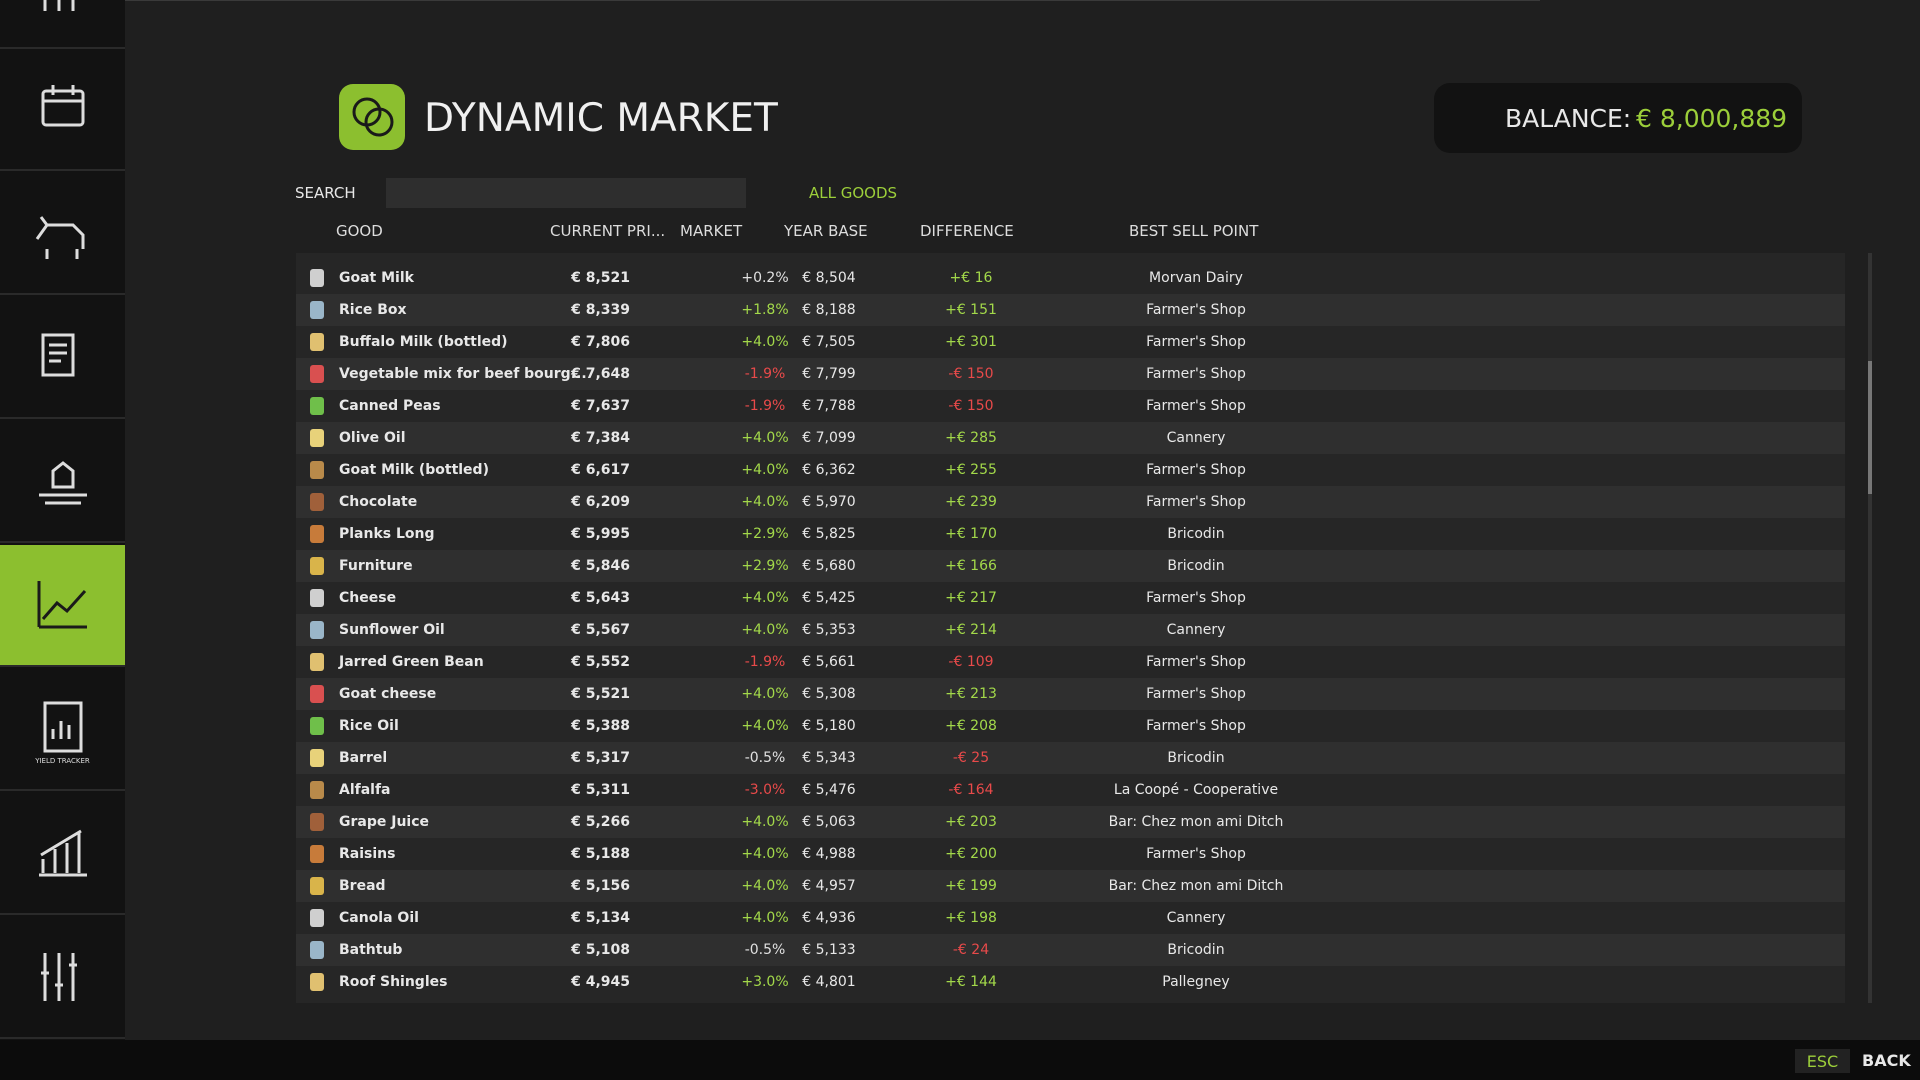 This screenshot has width=1920, height=1080. Describe the element at coordinates (829, 438) in the screenshot. I see `year-base: € 7,099` at that location.